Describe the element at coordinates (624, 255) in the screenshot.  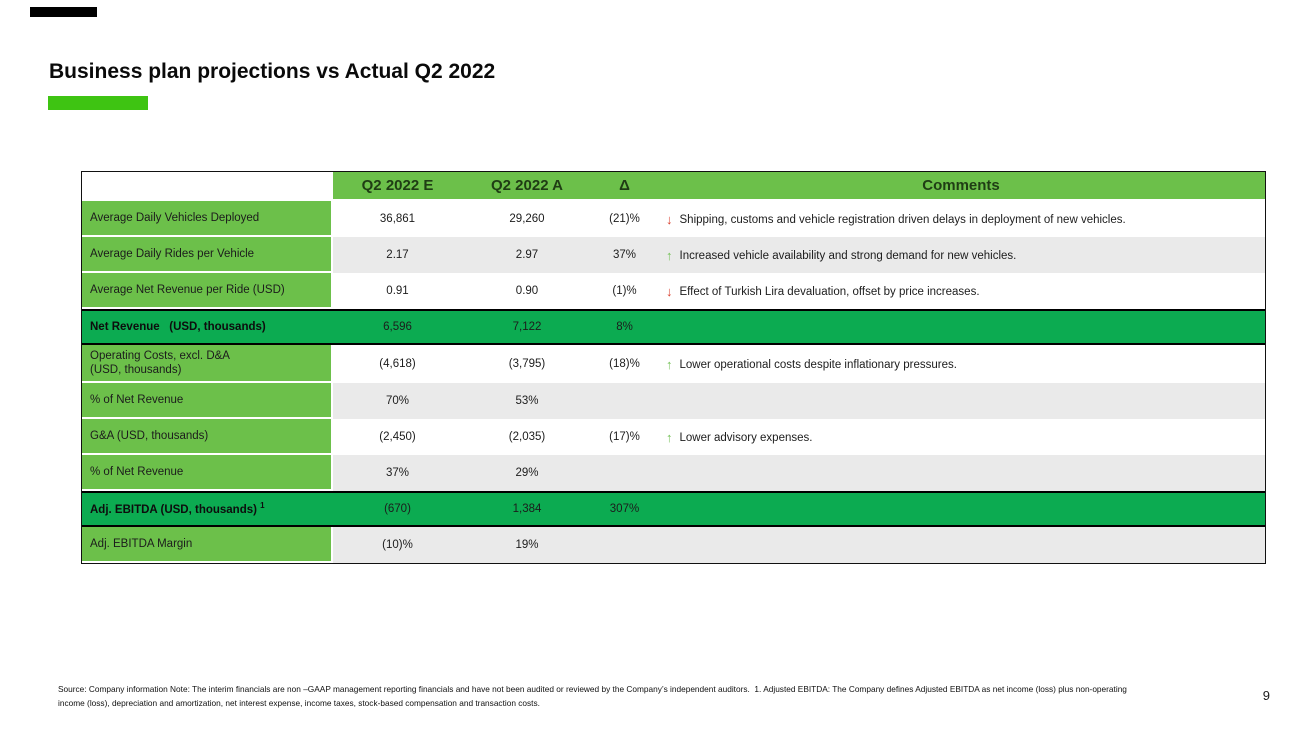
I see `delta-value: 37%` at that location.